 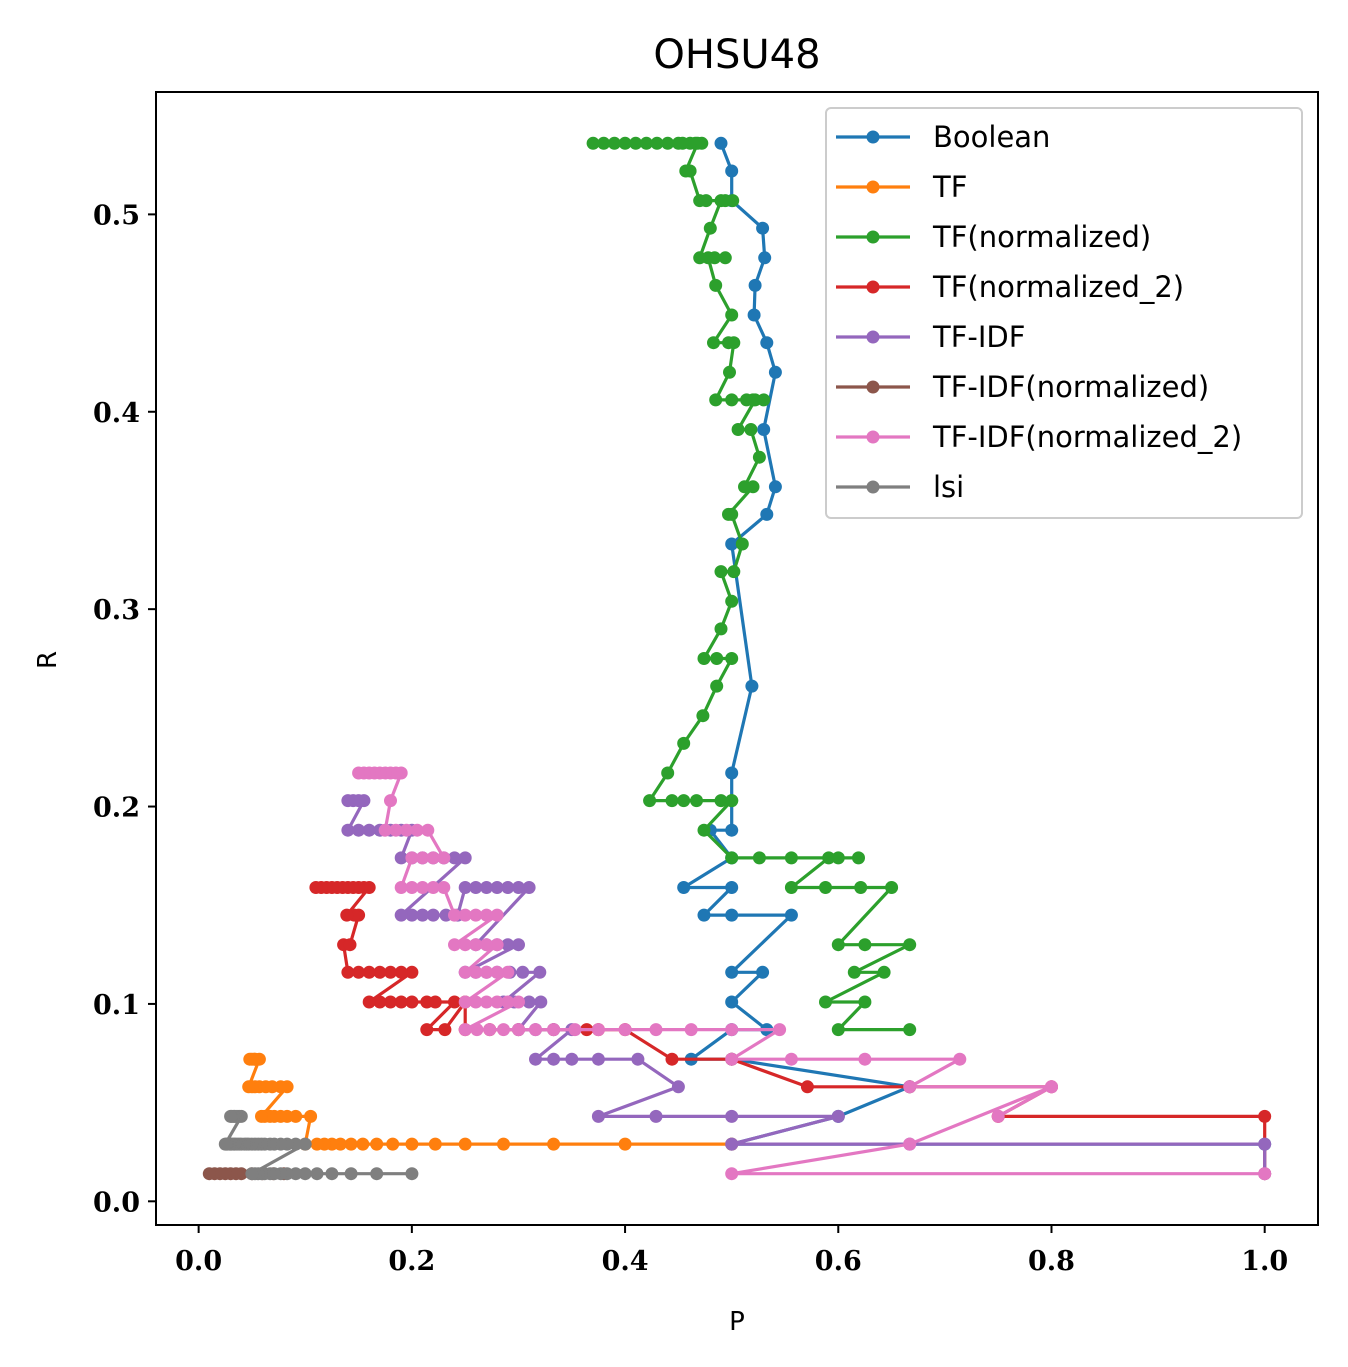 I want to click on legend-item-tf-idf-normalized: TF-IDF(normalized), so click(x=1022, y=387).